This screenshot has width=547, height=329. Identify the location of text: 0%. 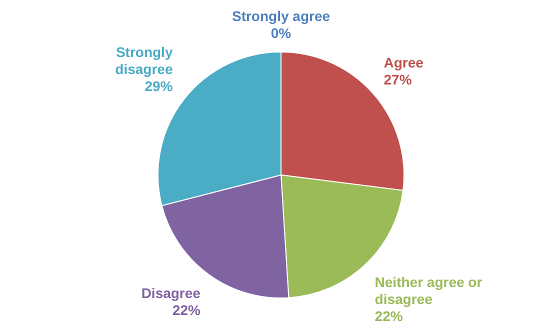
(281, 33).